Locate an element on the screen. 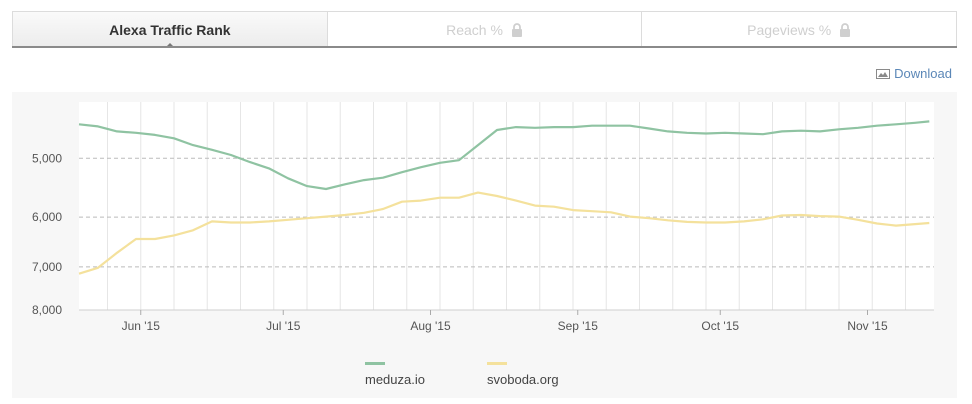 The height and width of the screenshot is (404, 972). metric-tabs: Alexa Traffic Rank Reach % Pageviews % is located at coordinates (484, 29).